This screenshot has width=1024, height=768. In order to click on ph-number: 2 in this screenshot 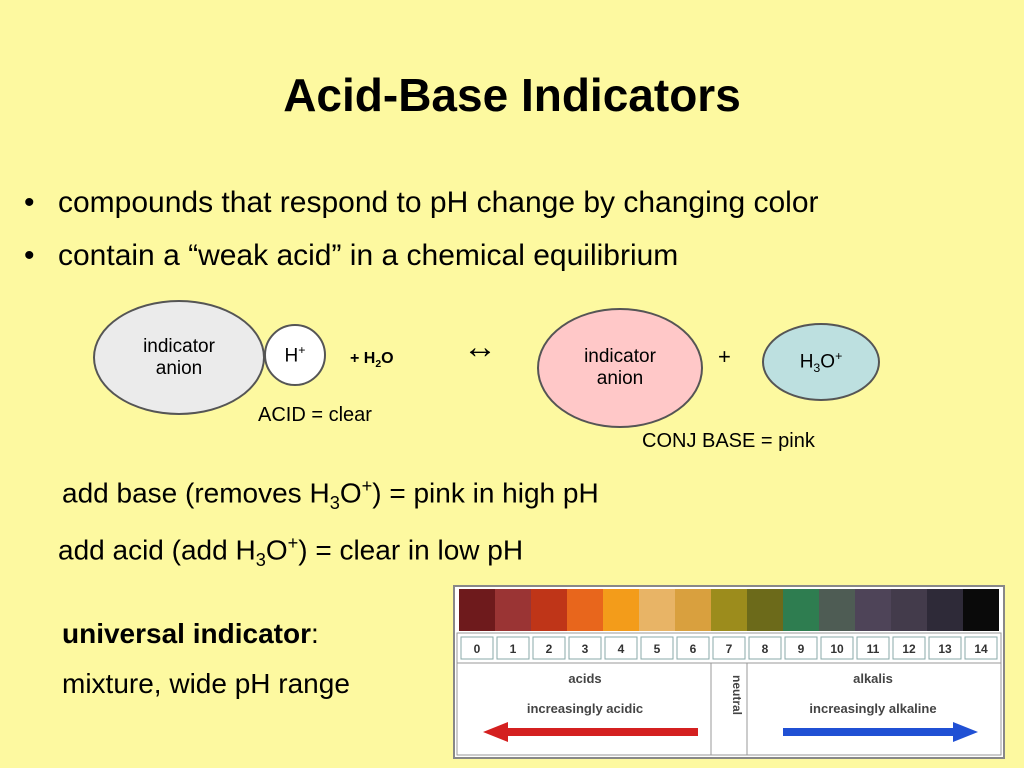, I will do `click(549, 649)`.